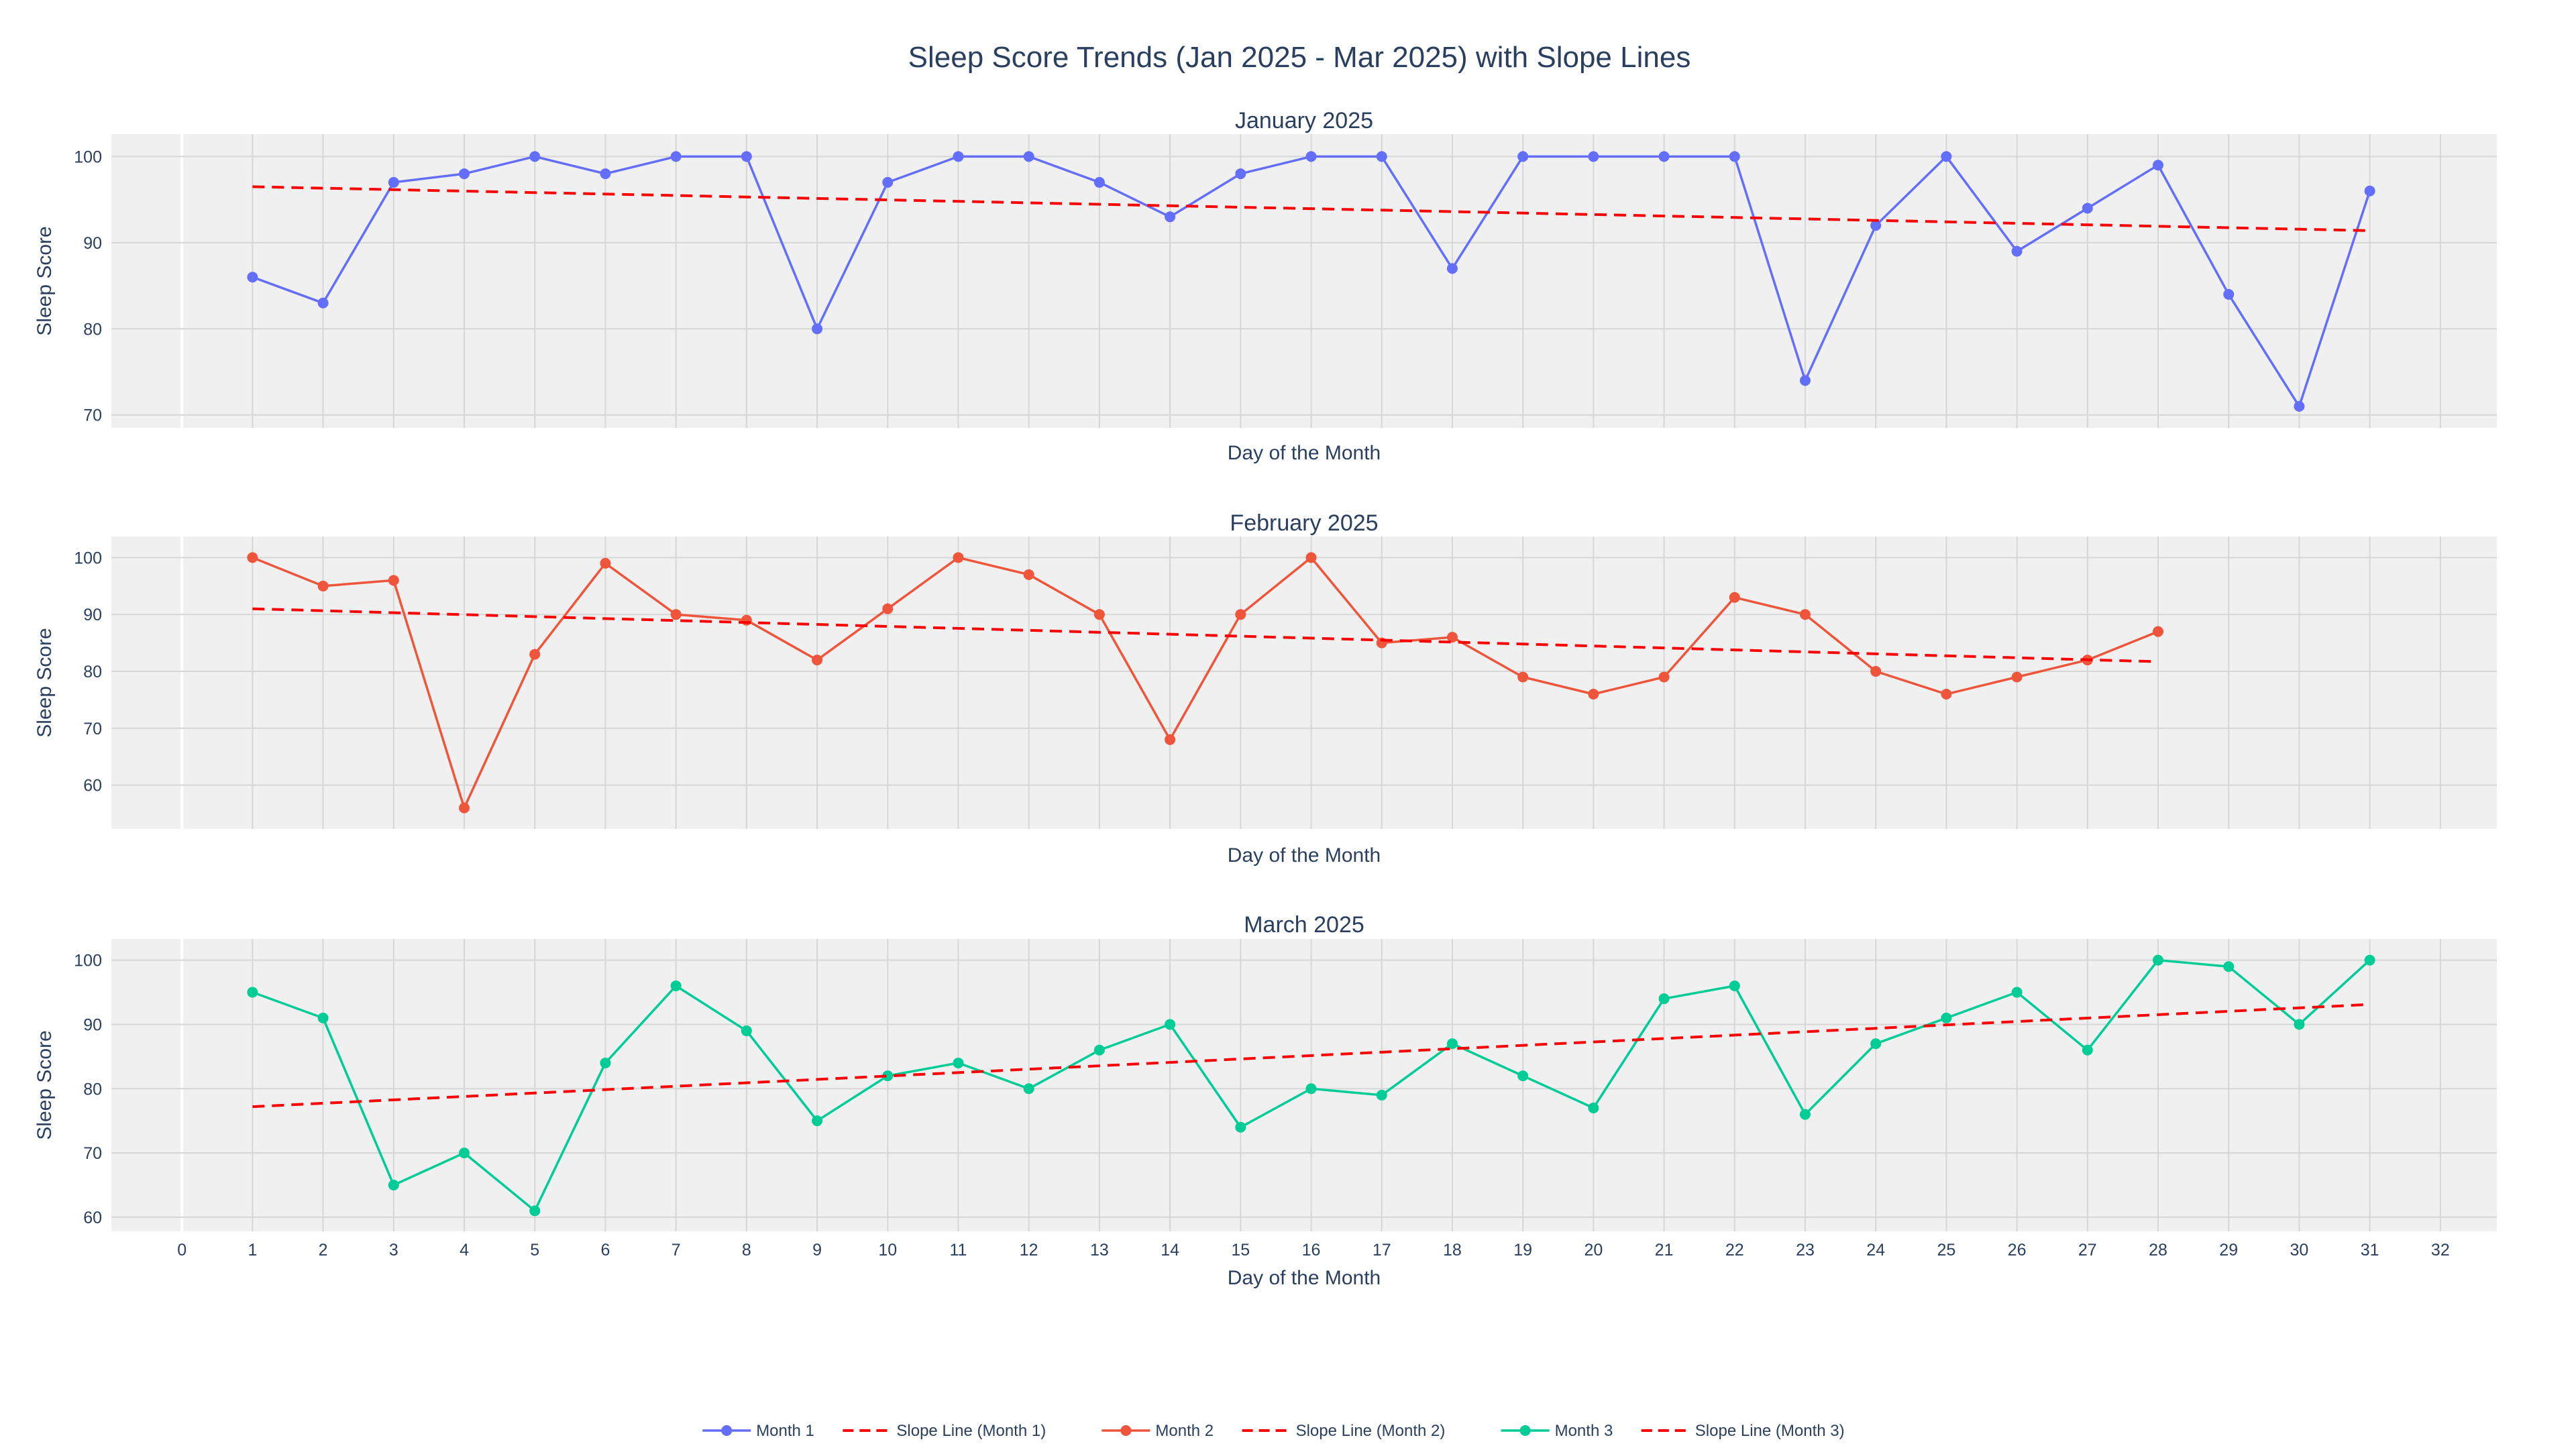 Image resolution: width=2576 pixels, height=1452 pixels. Describe the element at coordinates (1946, 1250) in the screenshot. I see `x-tick-label: 25` at that location.